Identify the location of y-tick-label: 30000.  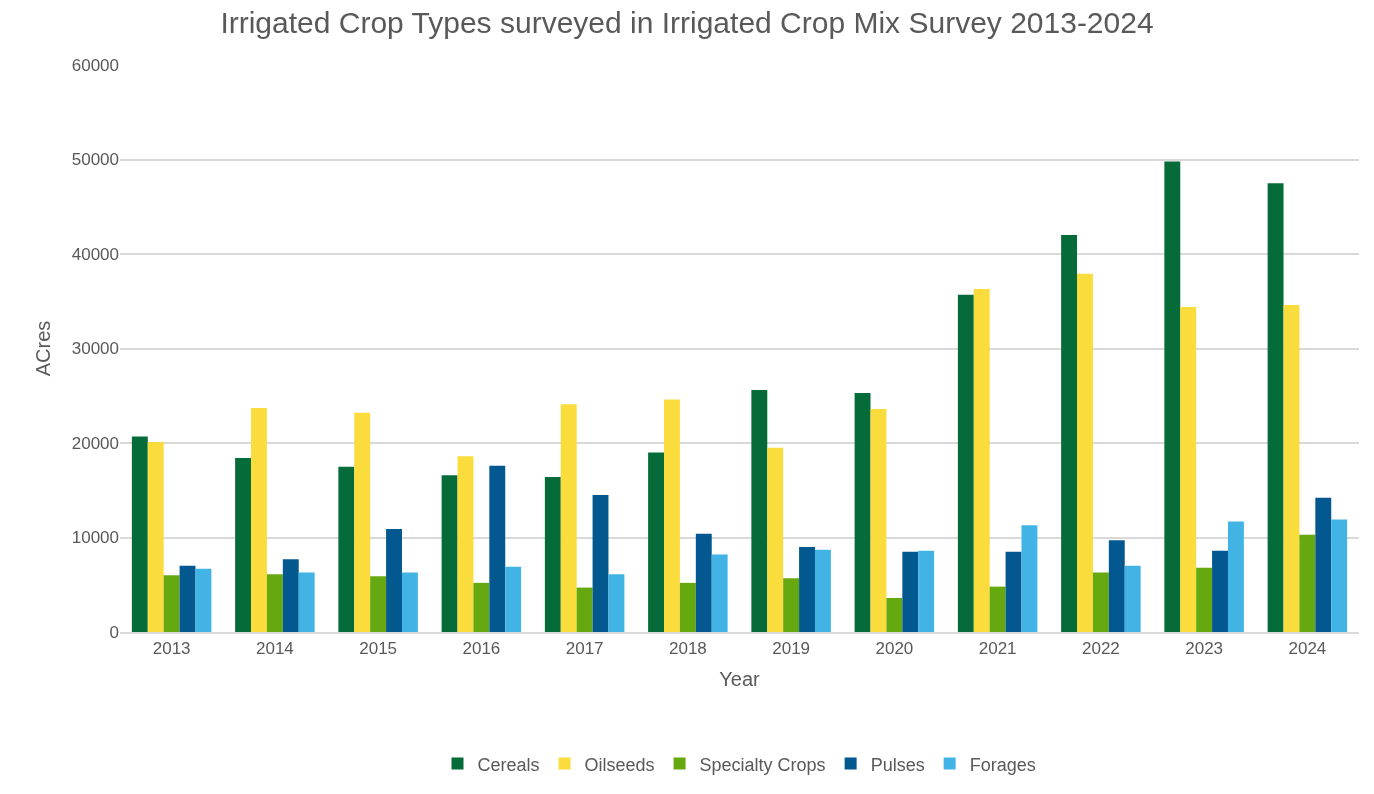
(95, 349).